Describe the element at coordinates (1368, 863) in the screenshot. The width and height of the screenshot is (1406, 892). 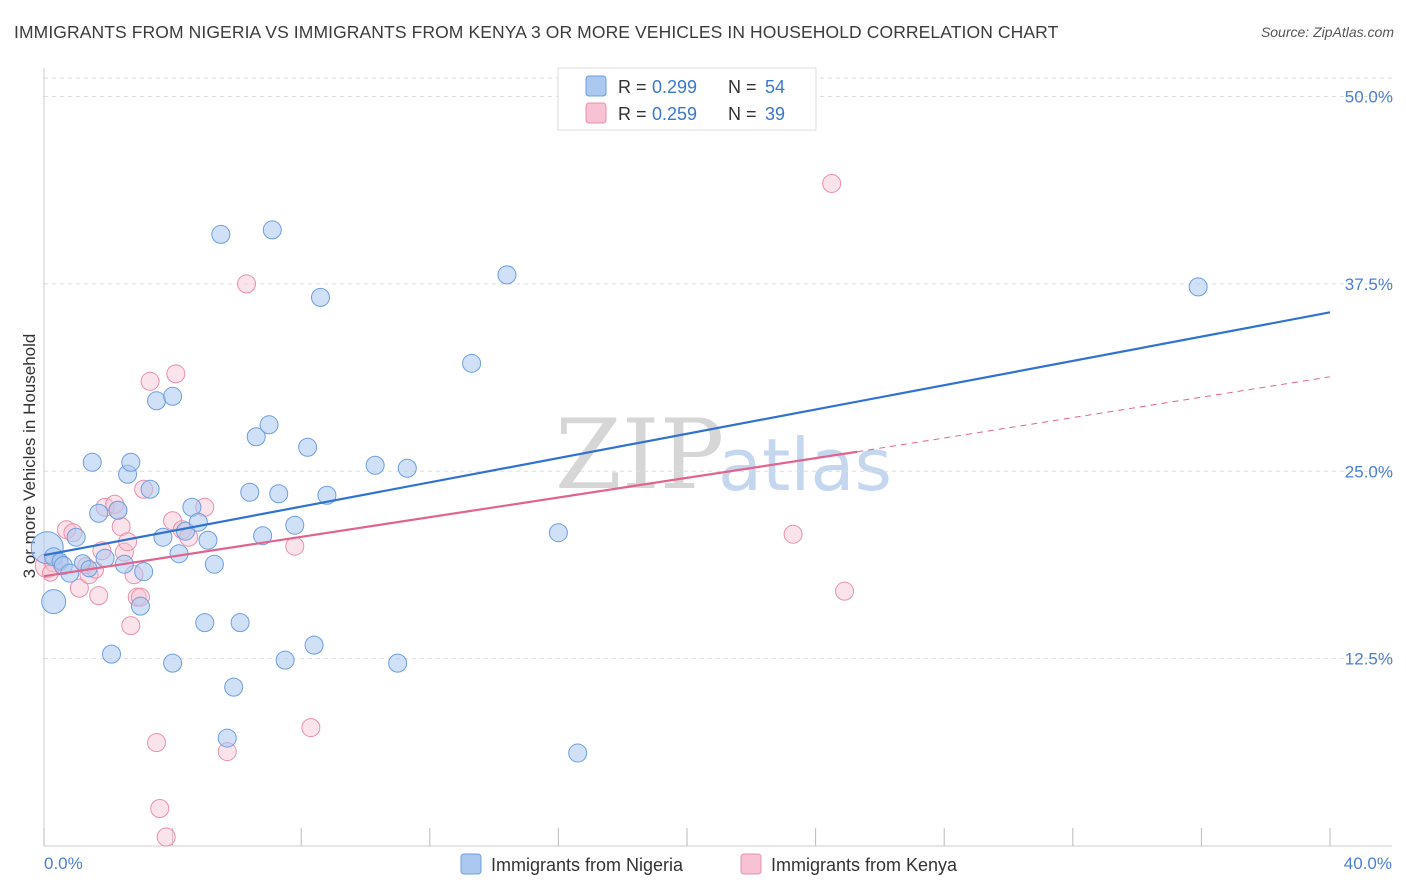
I see `x-tick-label-max: 40.0%` at that location.